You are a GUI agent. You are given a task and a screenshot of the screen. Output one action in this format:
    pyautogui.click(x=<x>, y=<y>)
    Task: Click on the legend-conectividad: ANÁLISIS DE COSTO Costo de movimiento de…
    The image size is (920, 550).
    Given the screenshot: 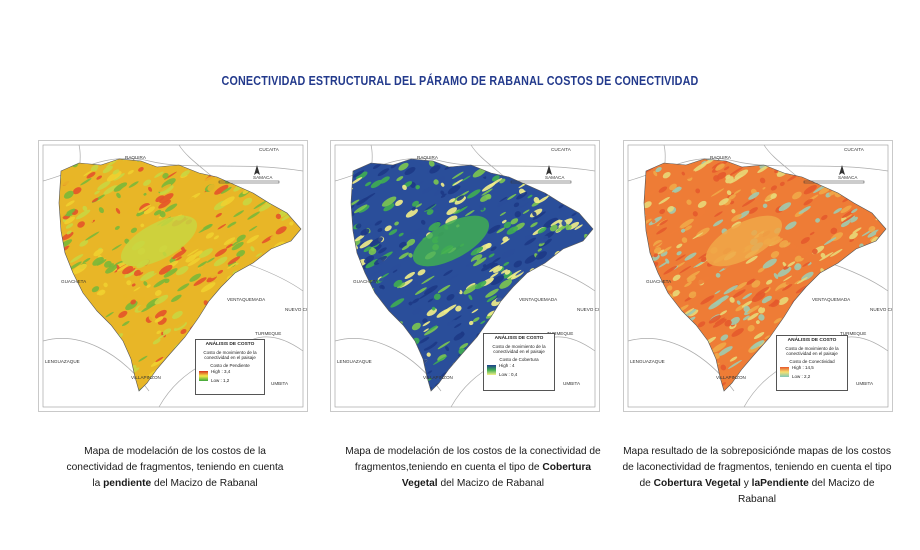 What is the action you would take?
    pyautogui.click(x=812, y=363)
    